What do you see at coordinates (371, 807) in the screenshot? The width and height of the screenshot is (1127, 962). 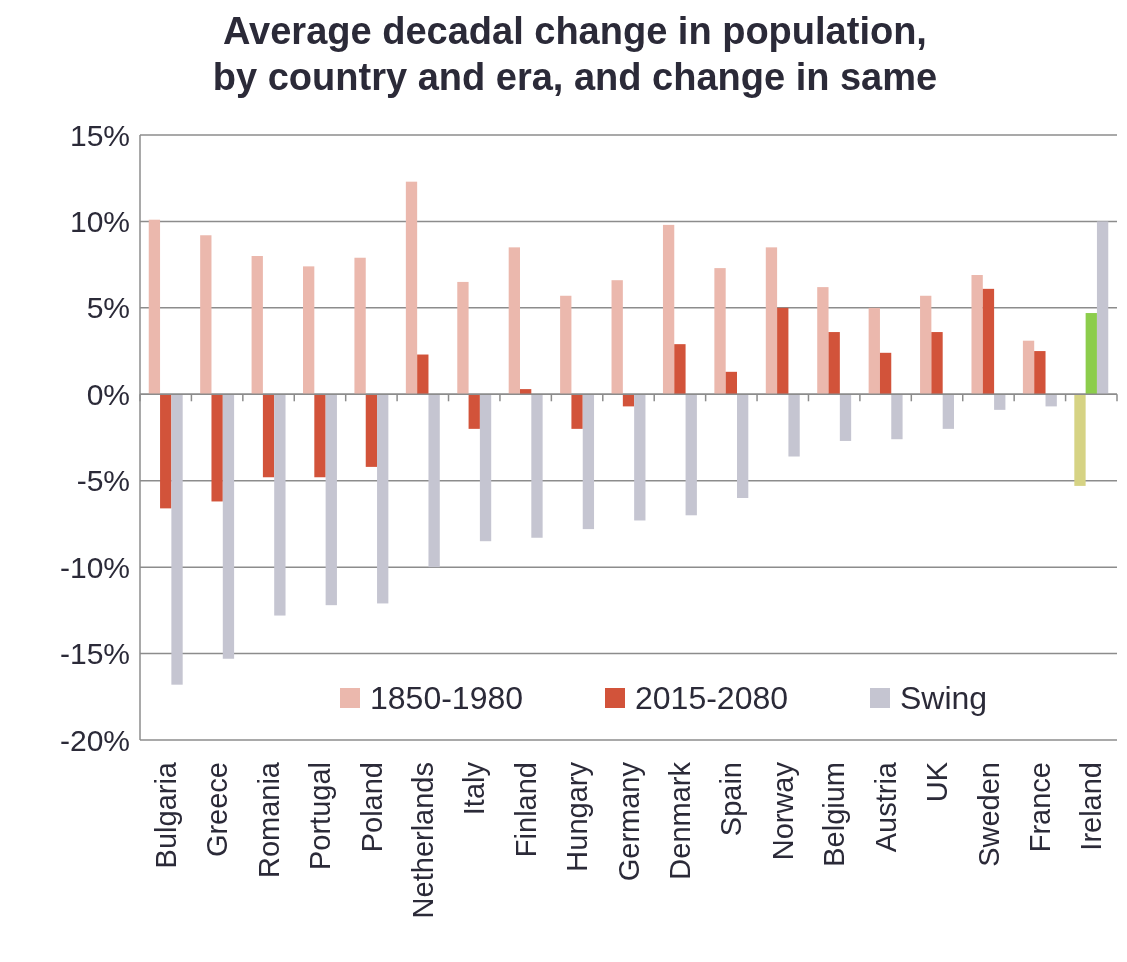 I see `x-tick-label: Poland` at bounding box center [371, 807].